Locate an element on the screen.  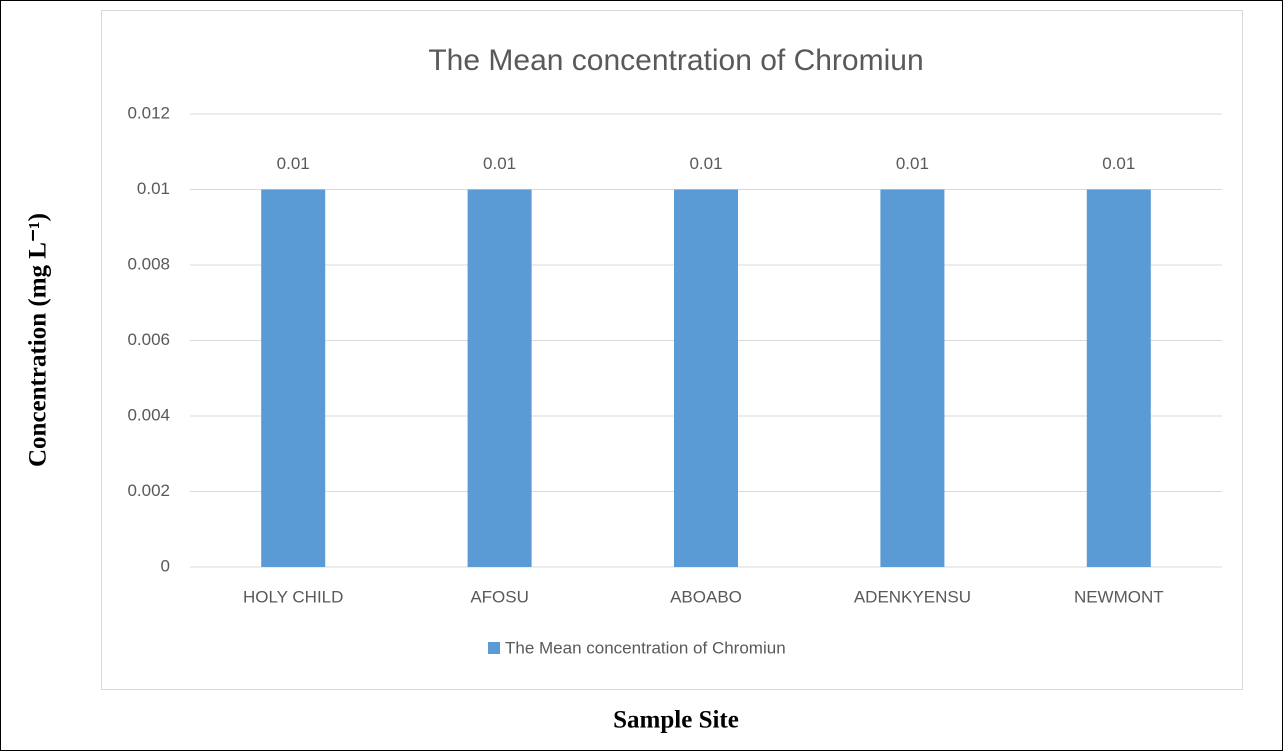
chart-title: The Mean concentration of Chromiun is located at coordinates (675, 60).